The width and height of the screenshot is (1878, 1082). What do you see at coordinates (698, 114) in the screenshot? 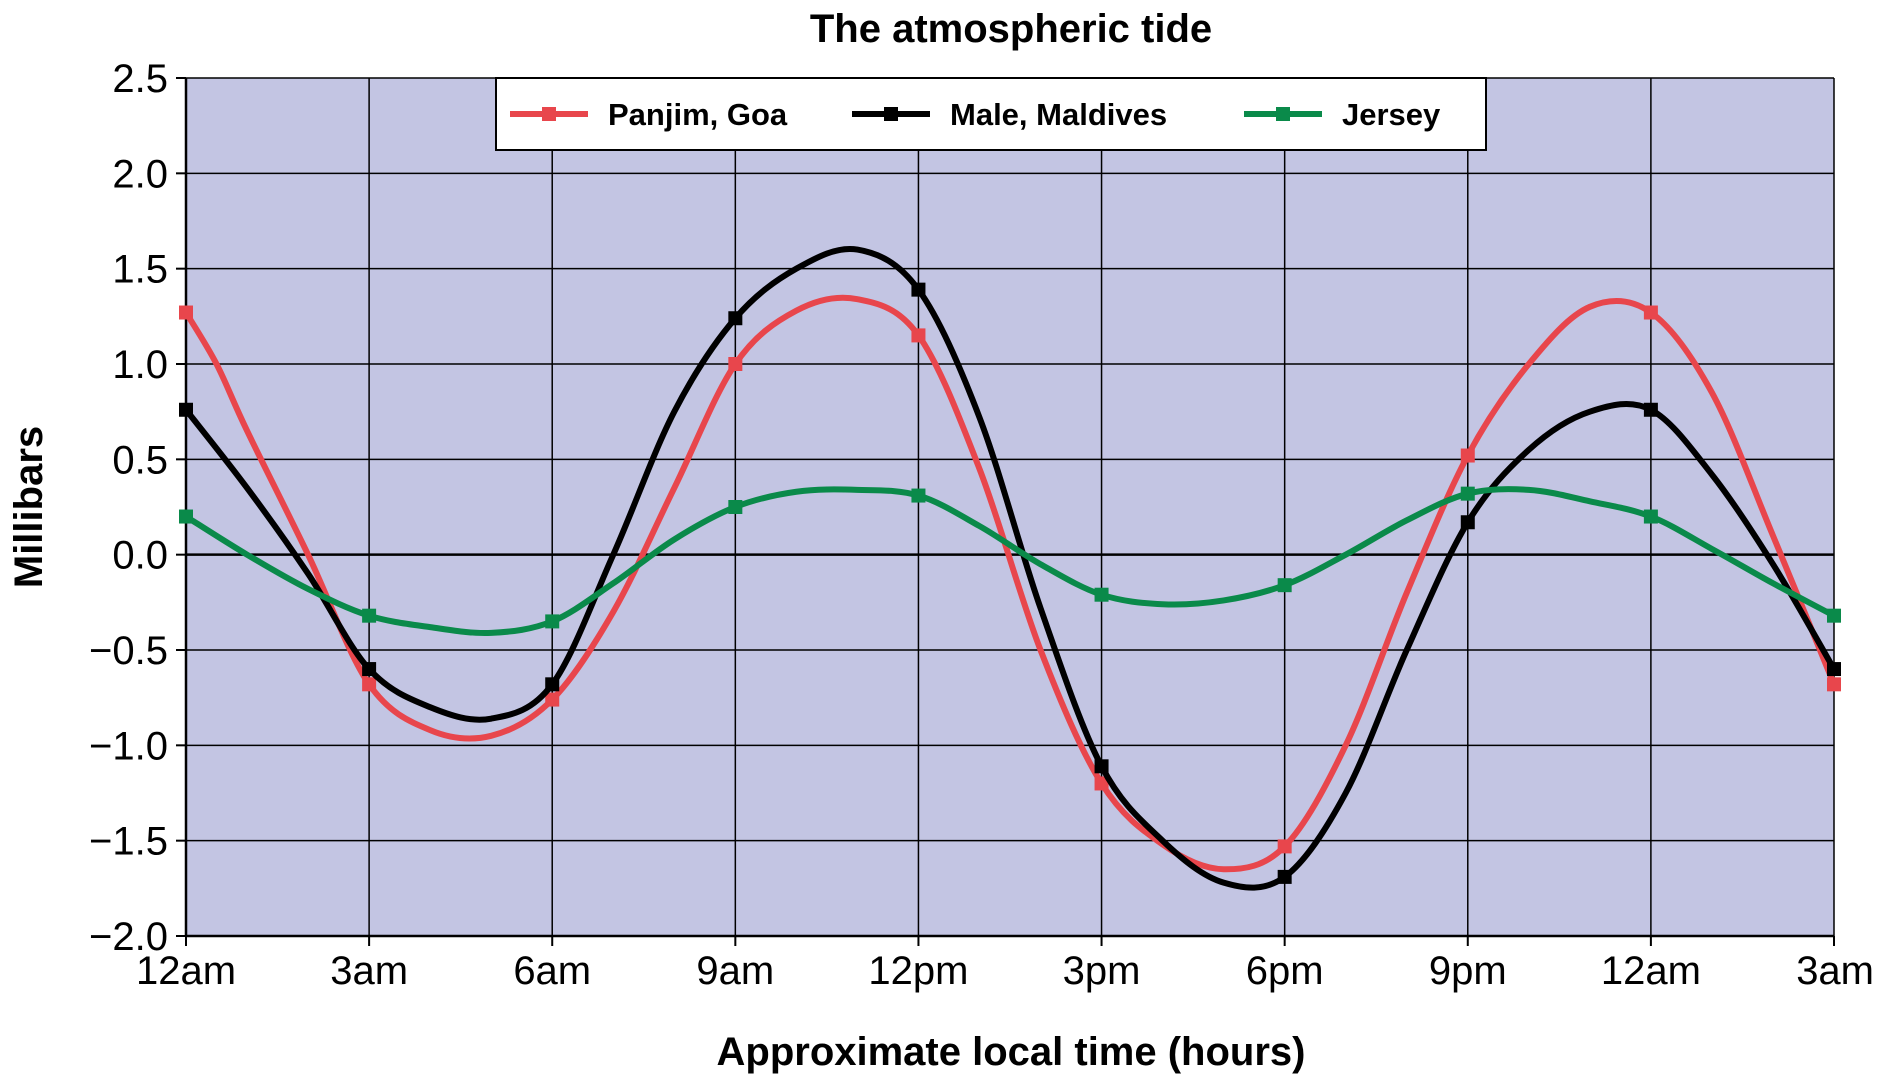
I see `legend-label: Panjim, Goa` at bounding box center [698, 114].